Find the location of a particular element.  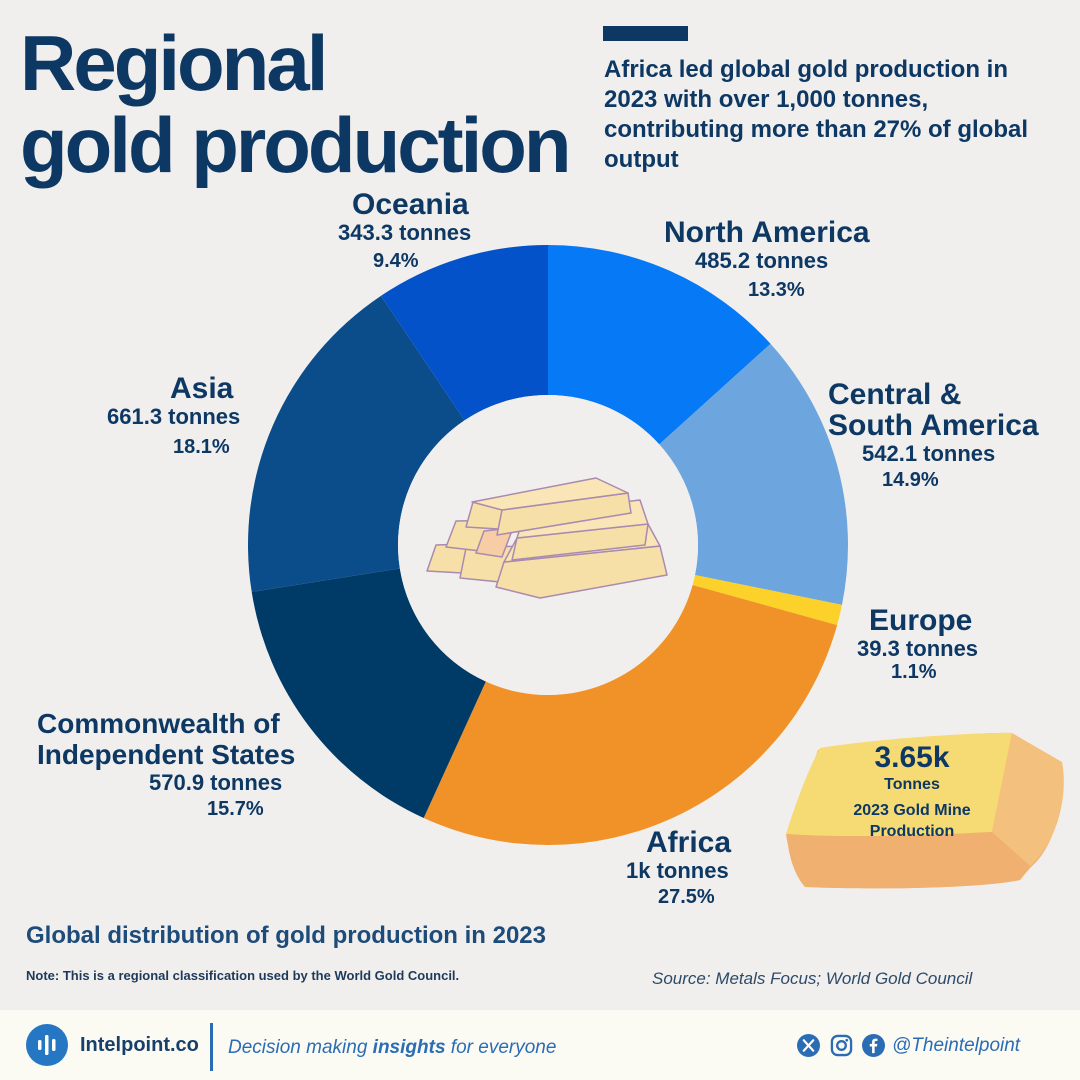

total-desc-2: Production is located at coordinates (912, 831).